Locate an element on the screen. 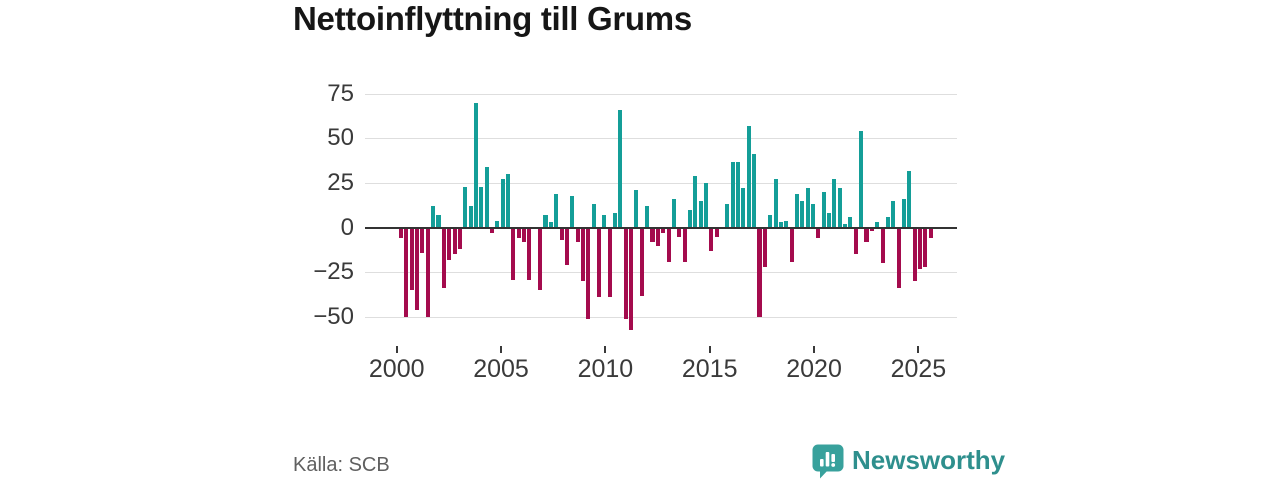 The width and height of the screenshot is (1280, 480). newsworthy-logo: Newsworthy is located at coordinates (908, 461).